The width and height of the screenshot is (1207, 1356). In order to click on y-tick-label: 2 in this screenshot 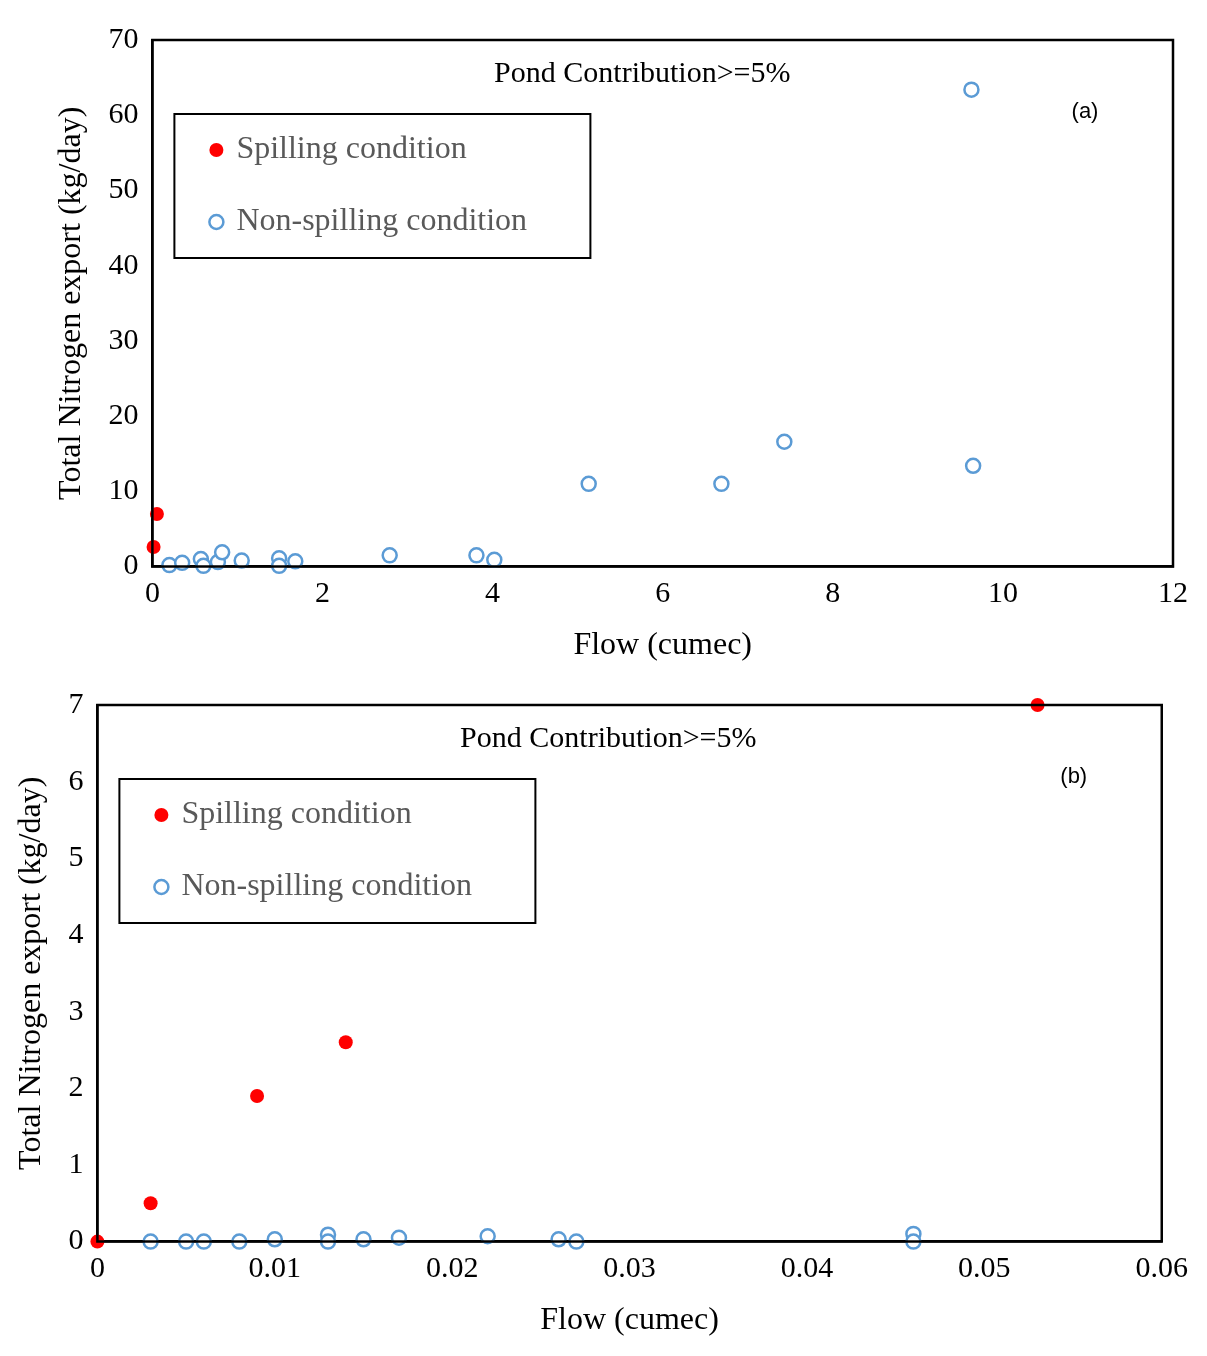, I will do `click(76, 1086)`.